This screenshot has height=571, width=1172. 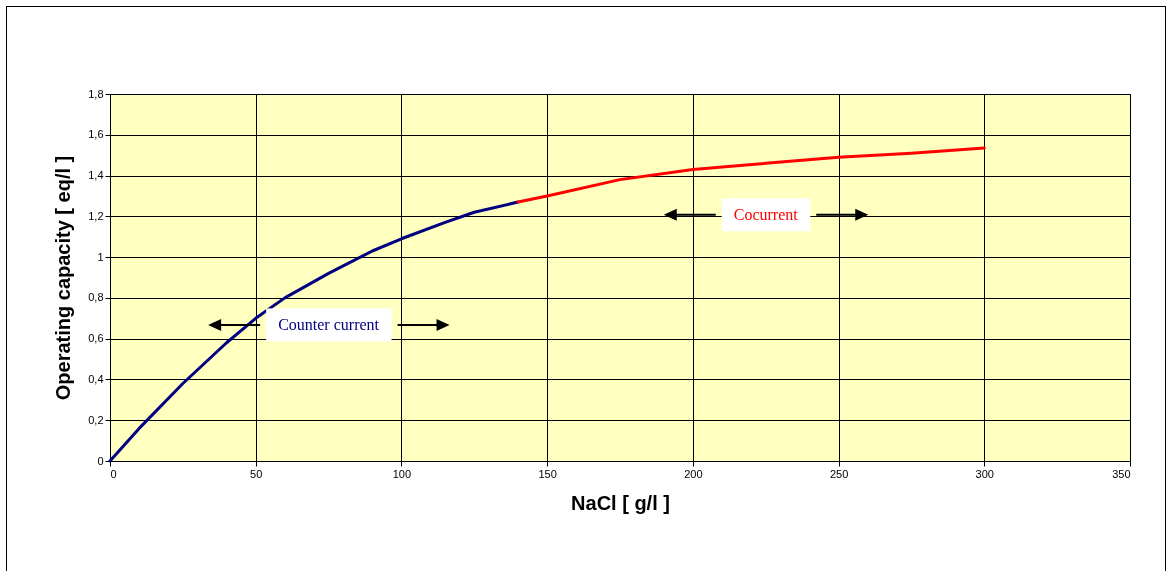 I want to click on y-tick-label: 0,8, so click(x=96, y=297).